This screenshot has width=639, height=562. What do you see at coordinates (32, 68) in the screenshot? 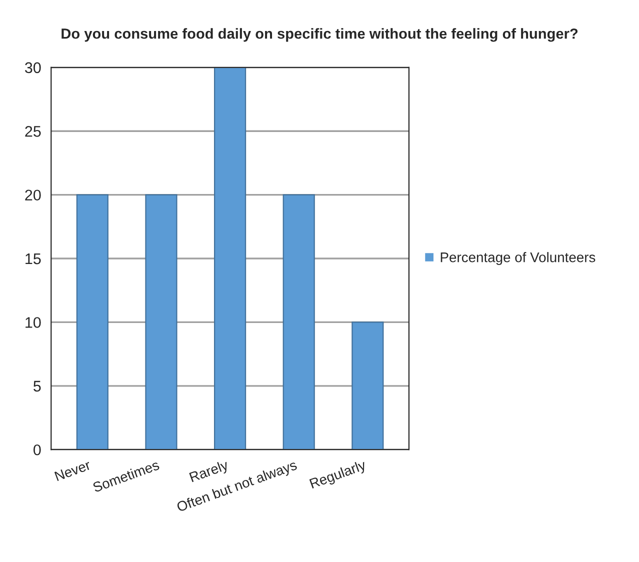
I see `y-tick-label: 30` at bounding box center [32, 68].